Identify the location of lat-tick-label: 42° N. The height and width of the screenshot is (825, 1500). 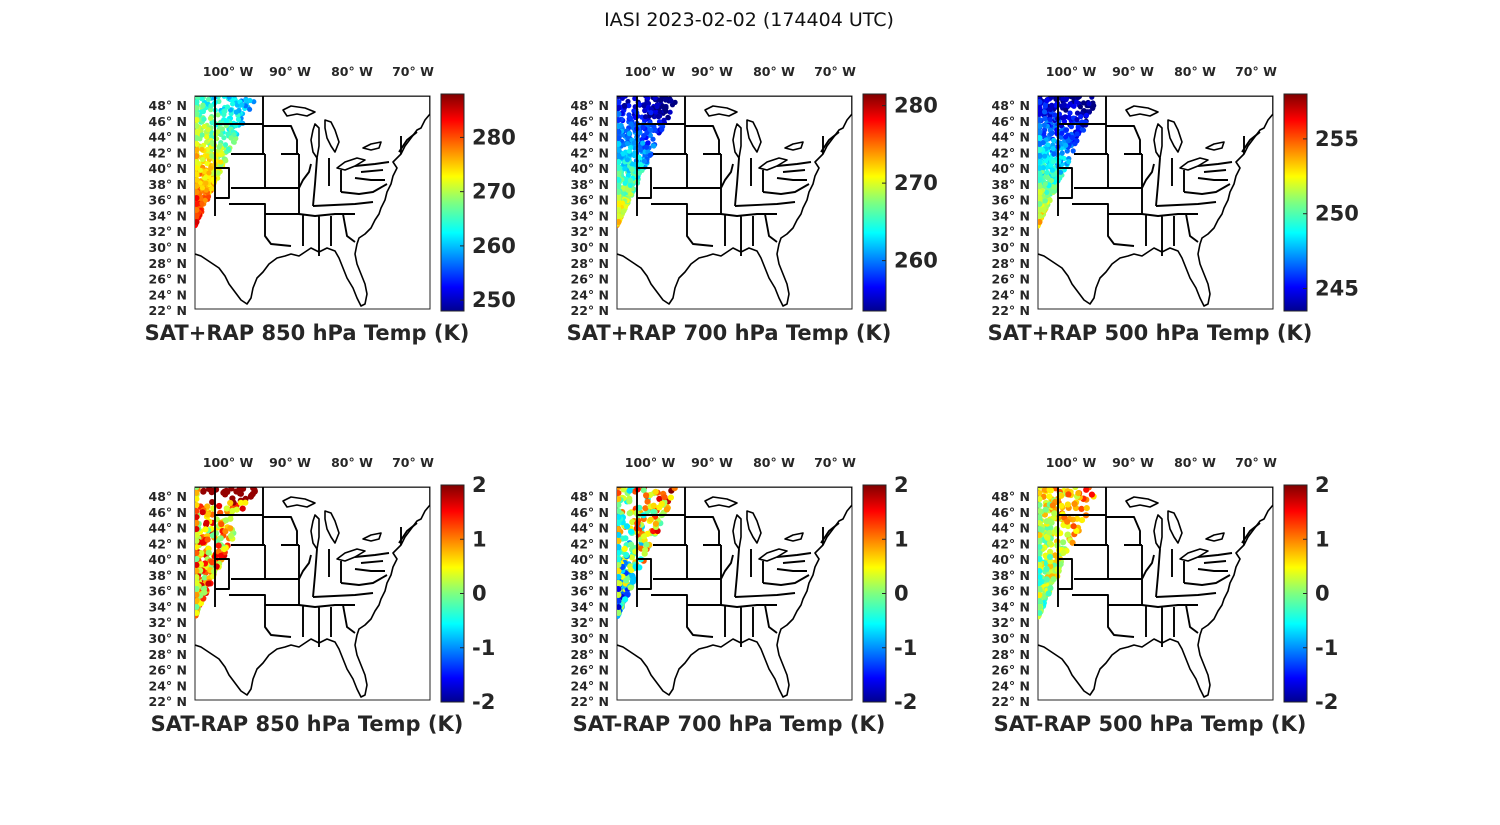
(168, 543).